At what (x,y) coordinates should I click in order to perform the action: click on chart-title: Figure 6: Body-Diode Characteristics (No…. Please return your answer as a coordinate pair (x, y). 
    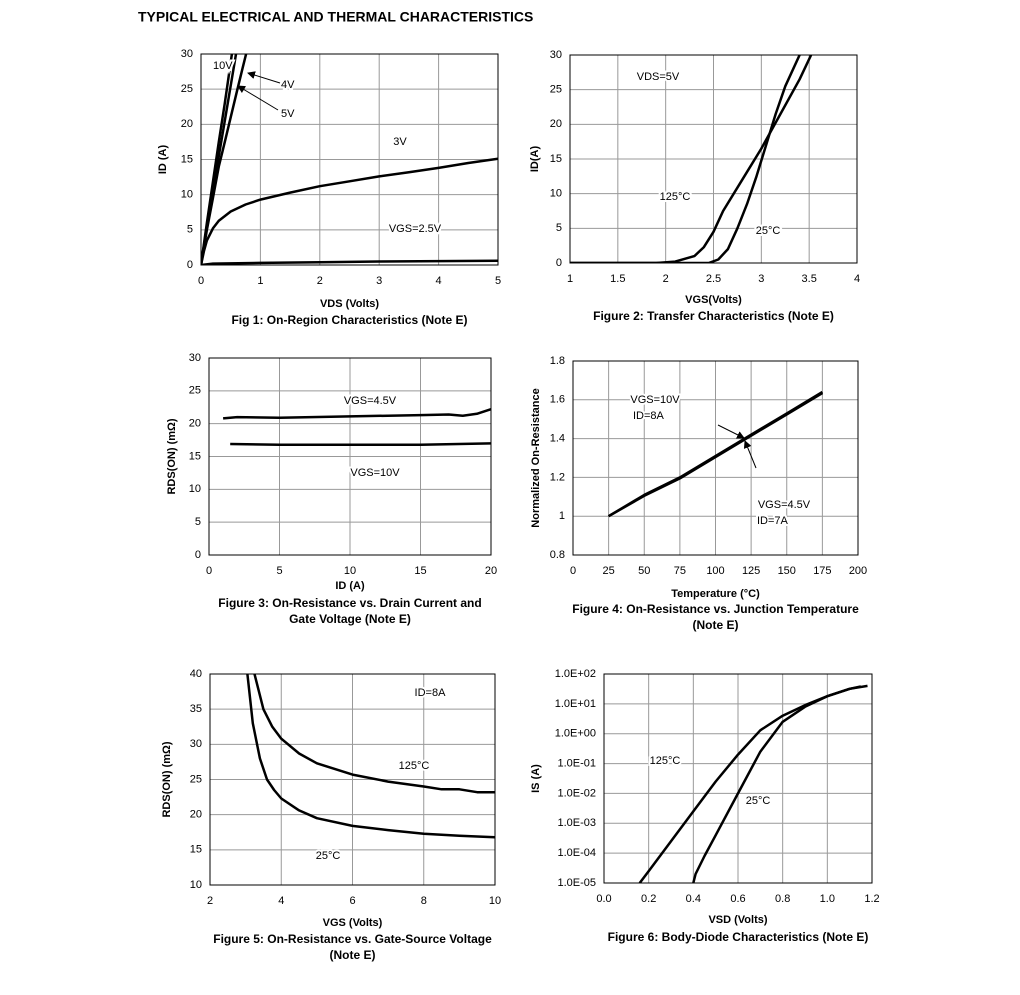
    Looking at the image, I should click on (738, 937).